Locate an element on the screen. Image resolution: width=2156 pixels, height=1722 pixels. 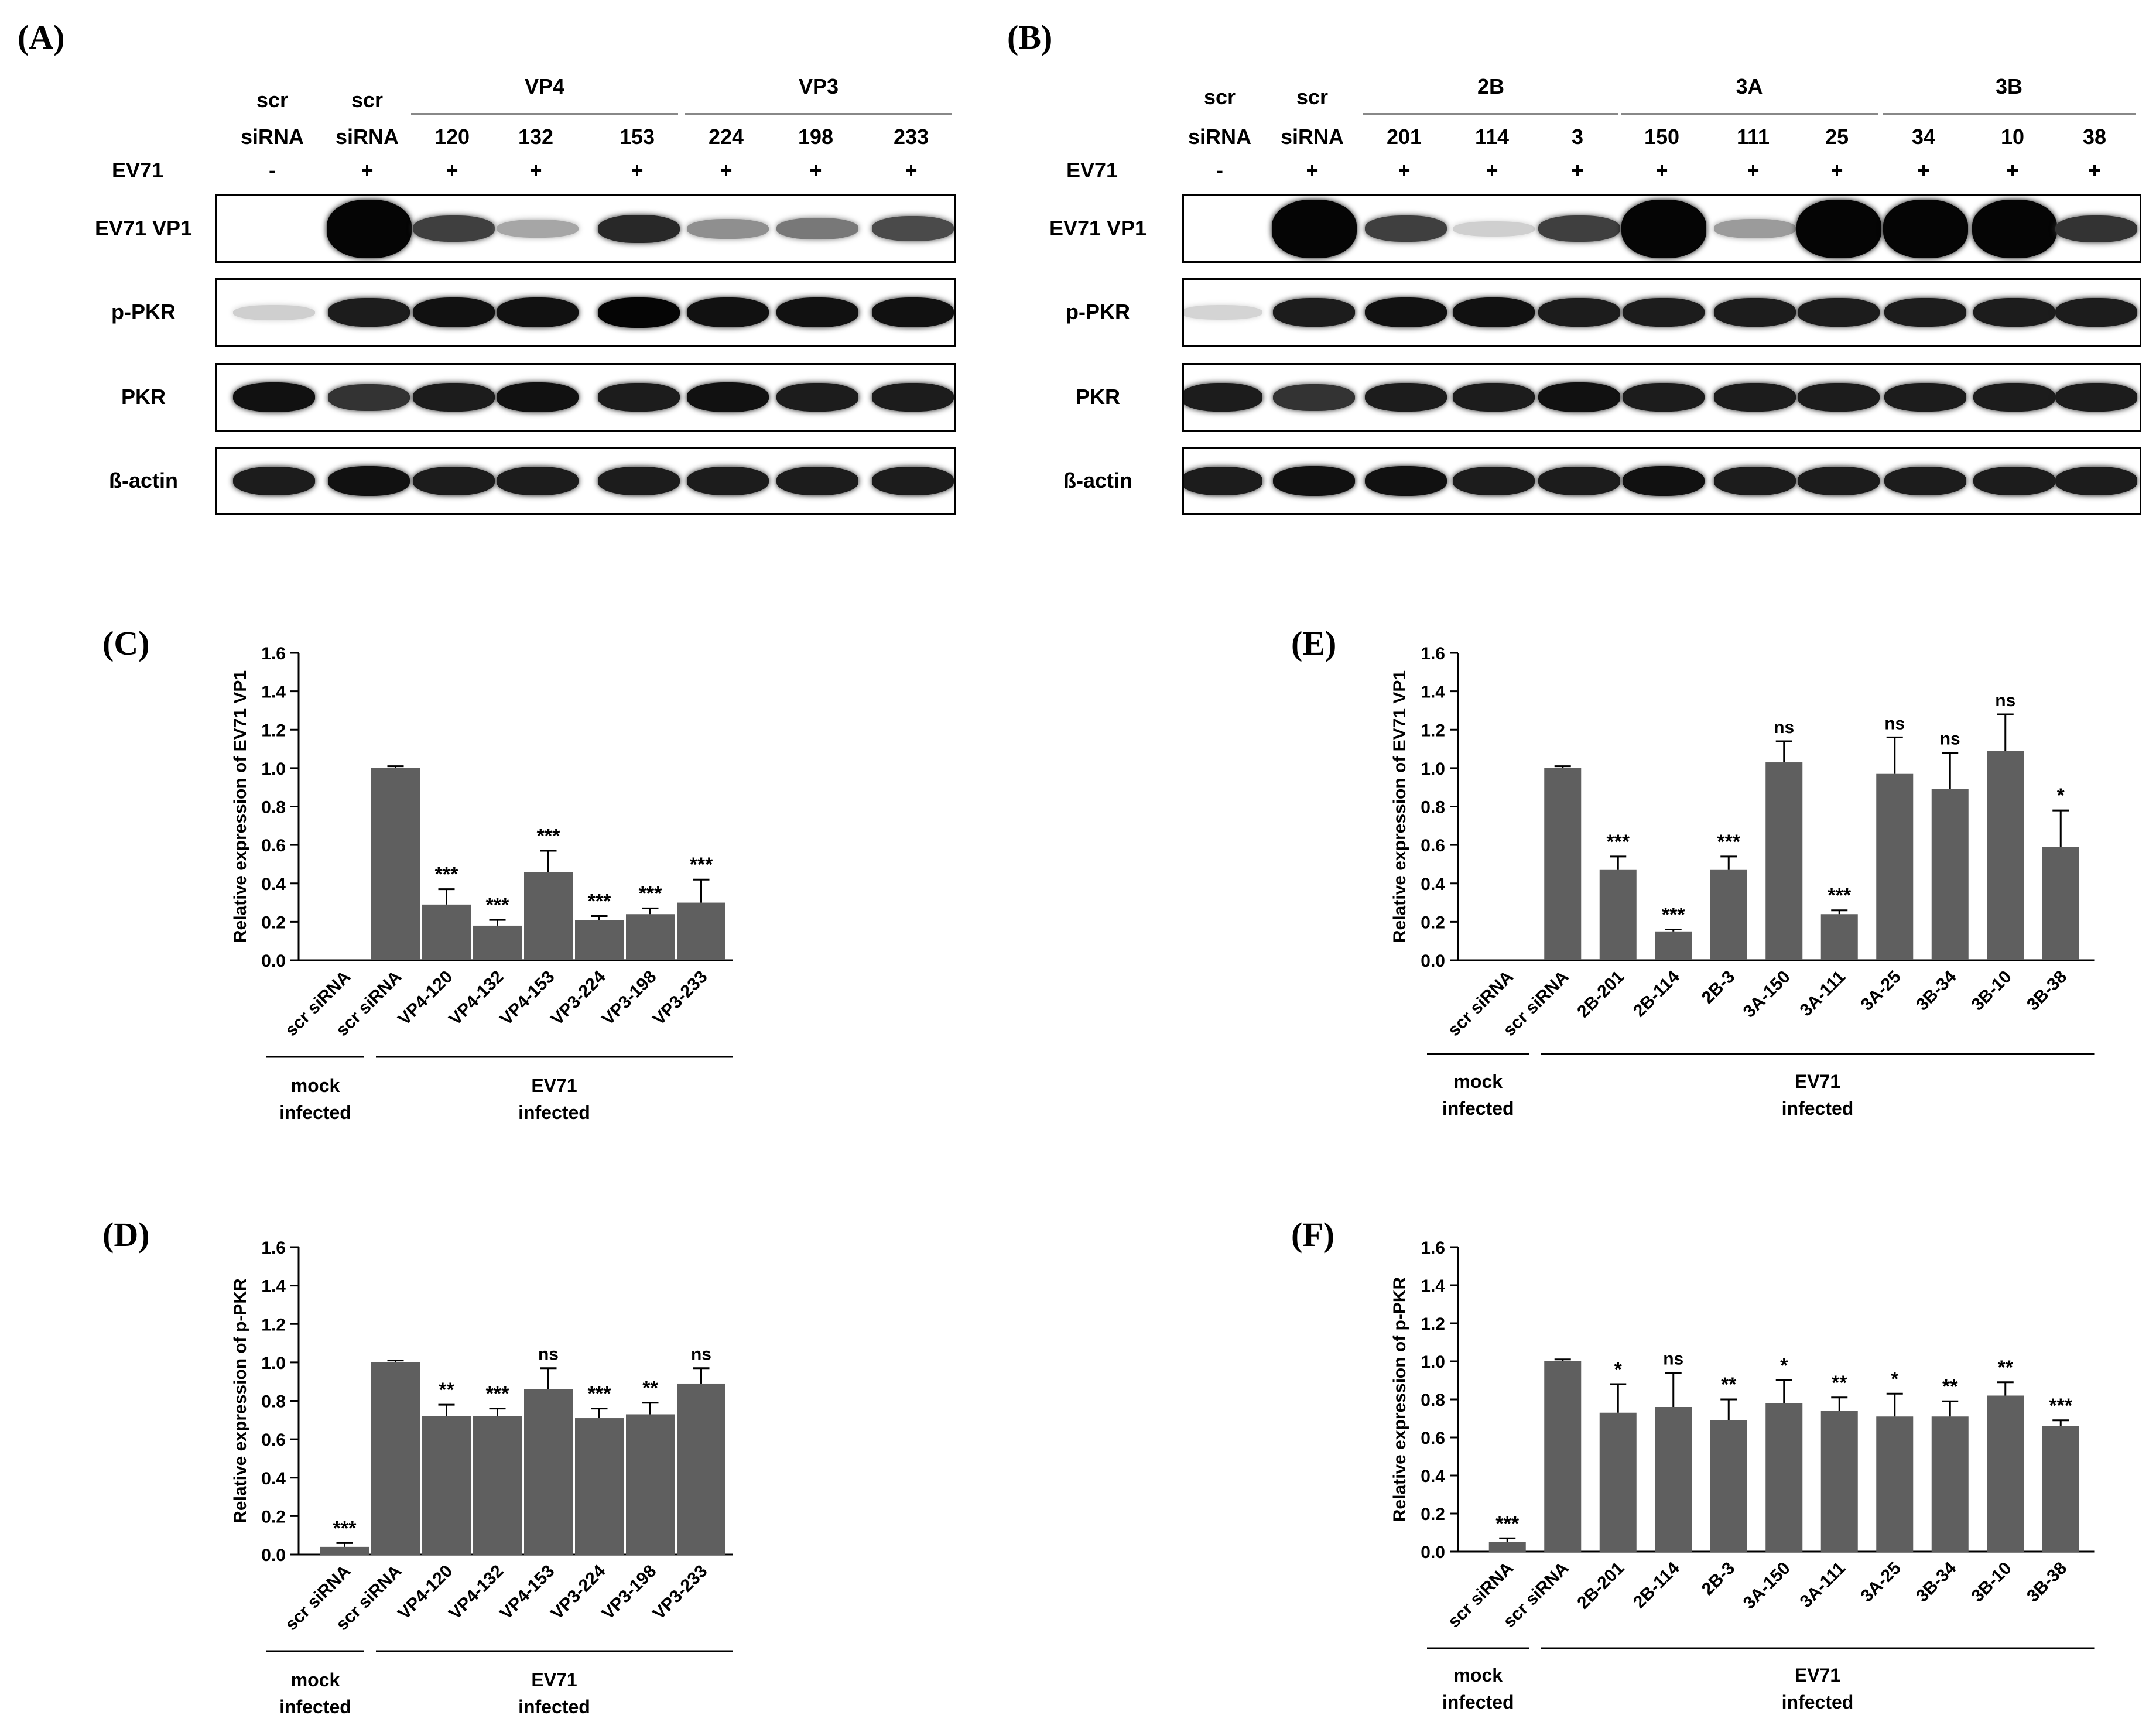
category-label: 2B-201 is located at coordinates (1601, 1586).